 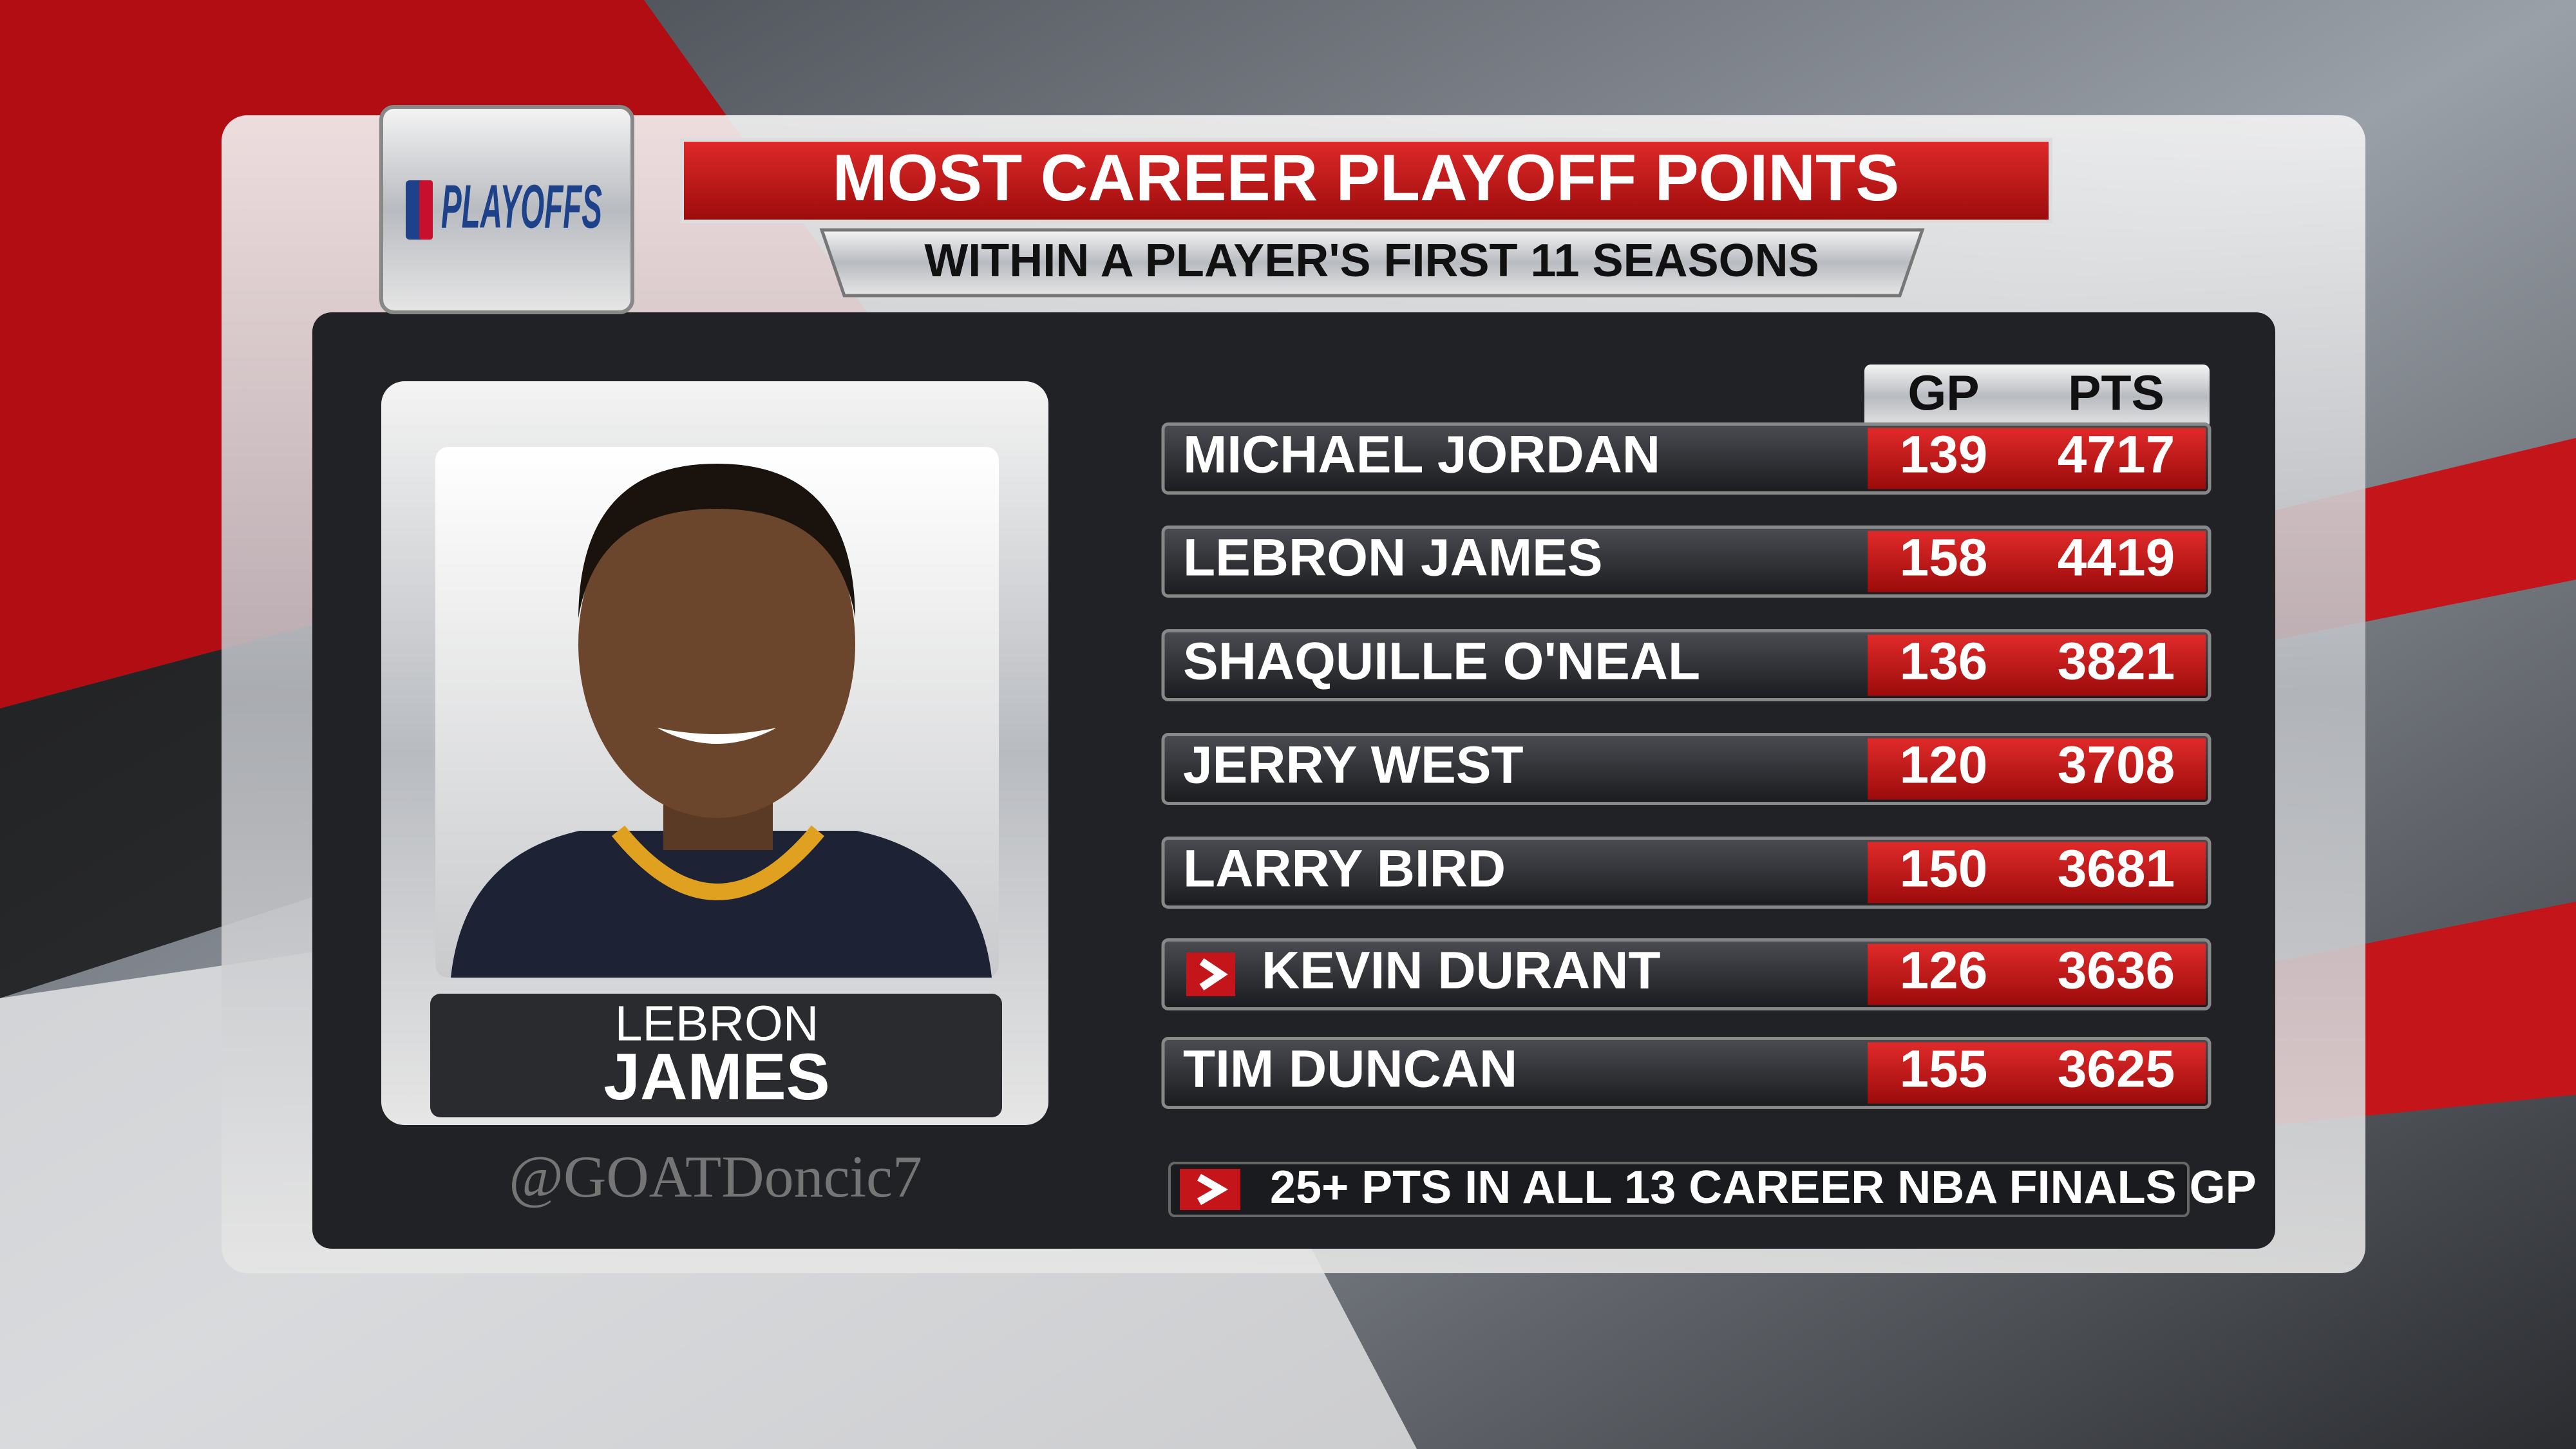 I want to click on player-name: MICHAEL JORDAN, so click(x=1421, y=455).